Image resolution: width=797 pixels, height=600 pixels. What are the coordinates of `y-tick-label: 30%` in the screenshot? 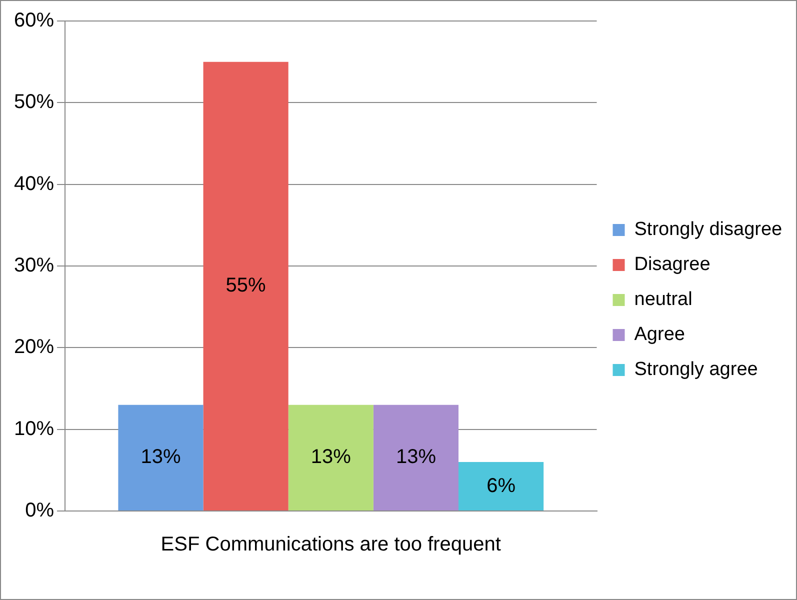 It's located at (34, 265).